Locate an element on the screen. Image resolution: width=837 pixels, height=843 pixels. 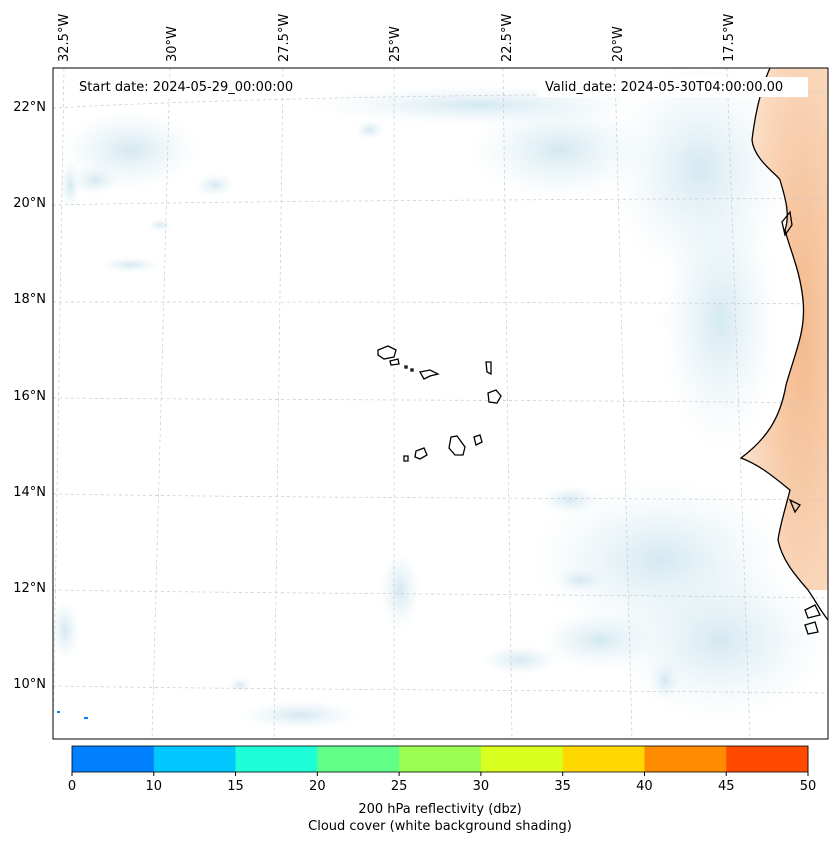
coastline is located at coordinates (784, 351).